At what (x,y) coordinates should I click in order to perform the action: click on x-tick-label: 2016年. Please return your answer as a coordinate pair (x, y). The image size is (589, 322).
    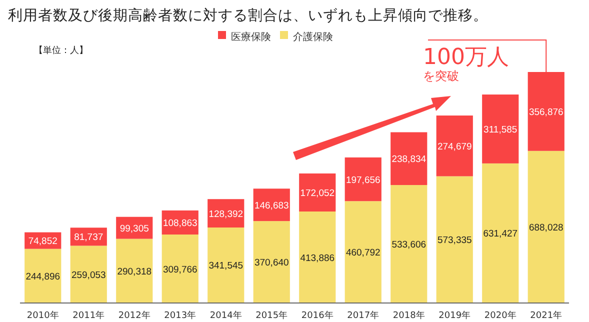
    Looking at the image, I should click on (317, 315).